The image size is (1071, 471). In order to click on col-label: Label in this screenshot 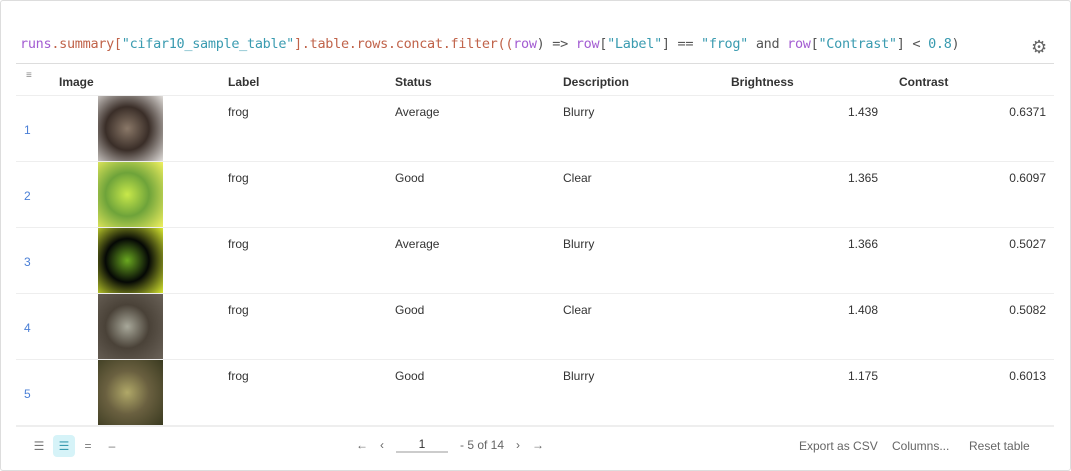, I will do `click(244, 82)`.